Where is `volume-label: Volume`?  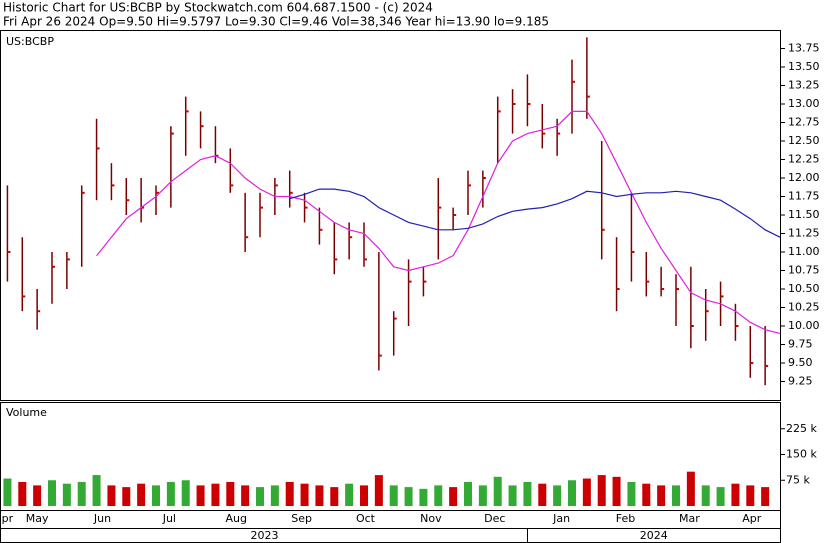 volume-label: Volume is located at coordinates (26, 412).